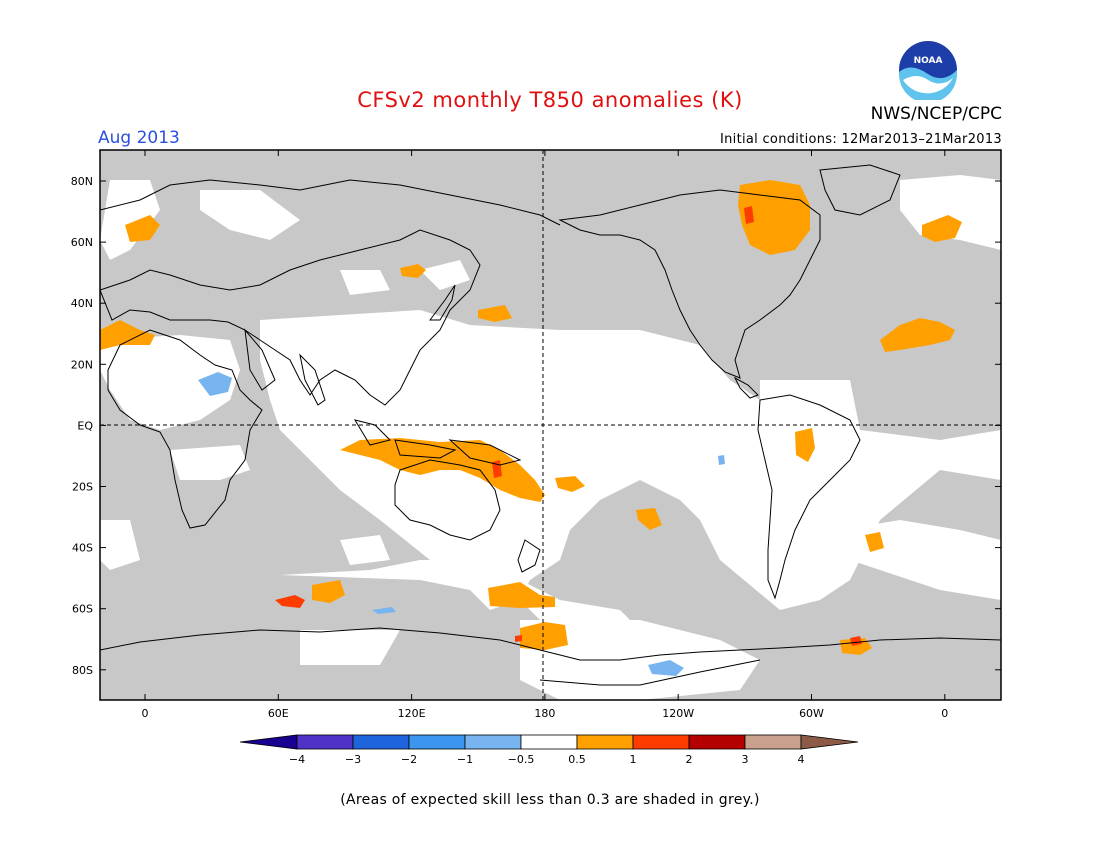 Image resolution: width=1100 pixels, height=850 pixels. Describe the element at coordinates (82, 487) in the screenshot. I see `lat-label: 20S` at that location.